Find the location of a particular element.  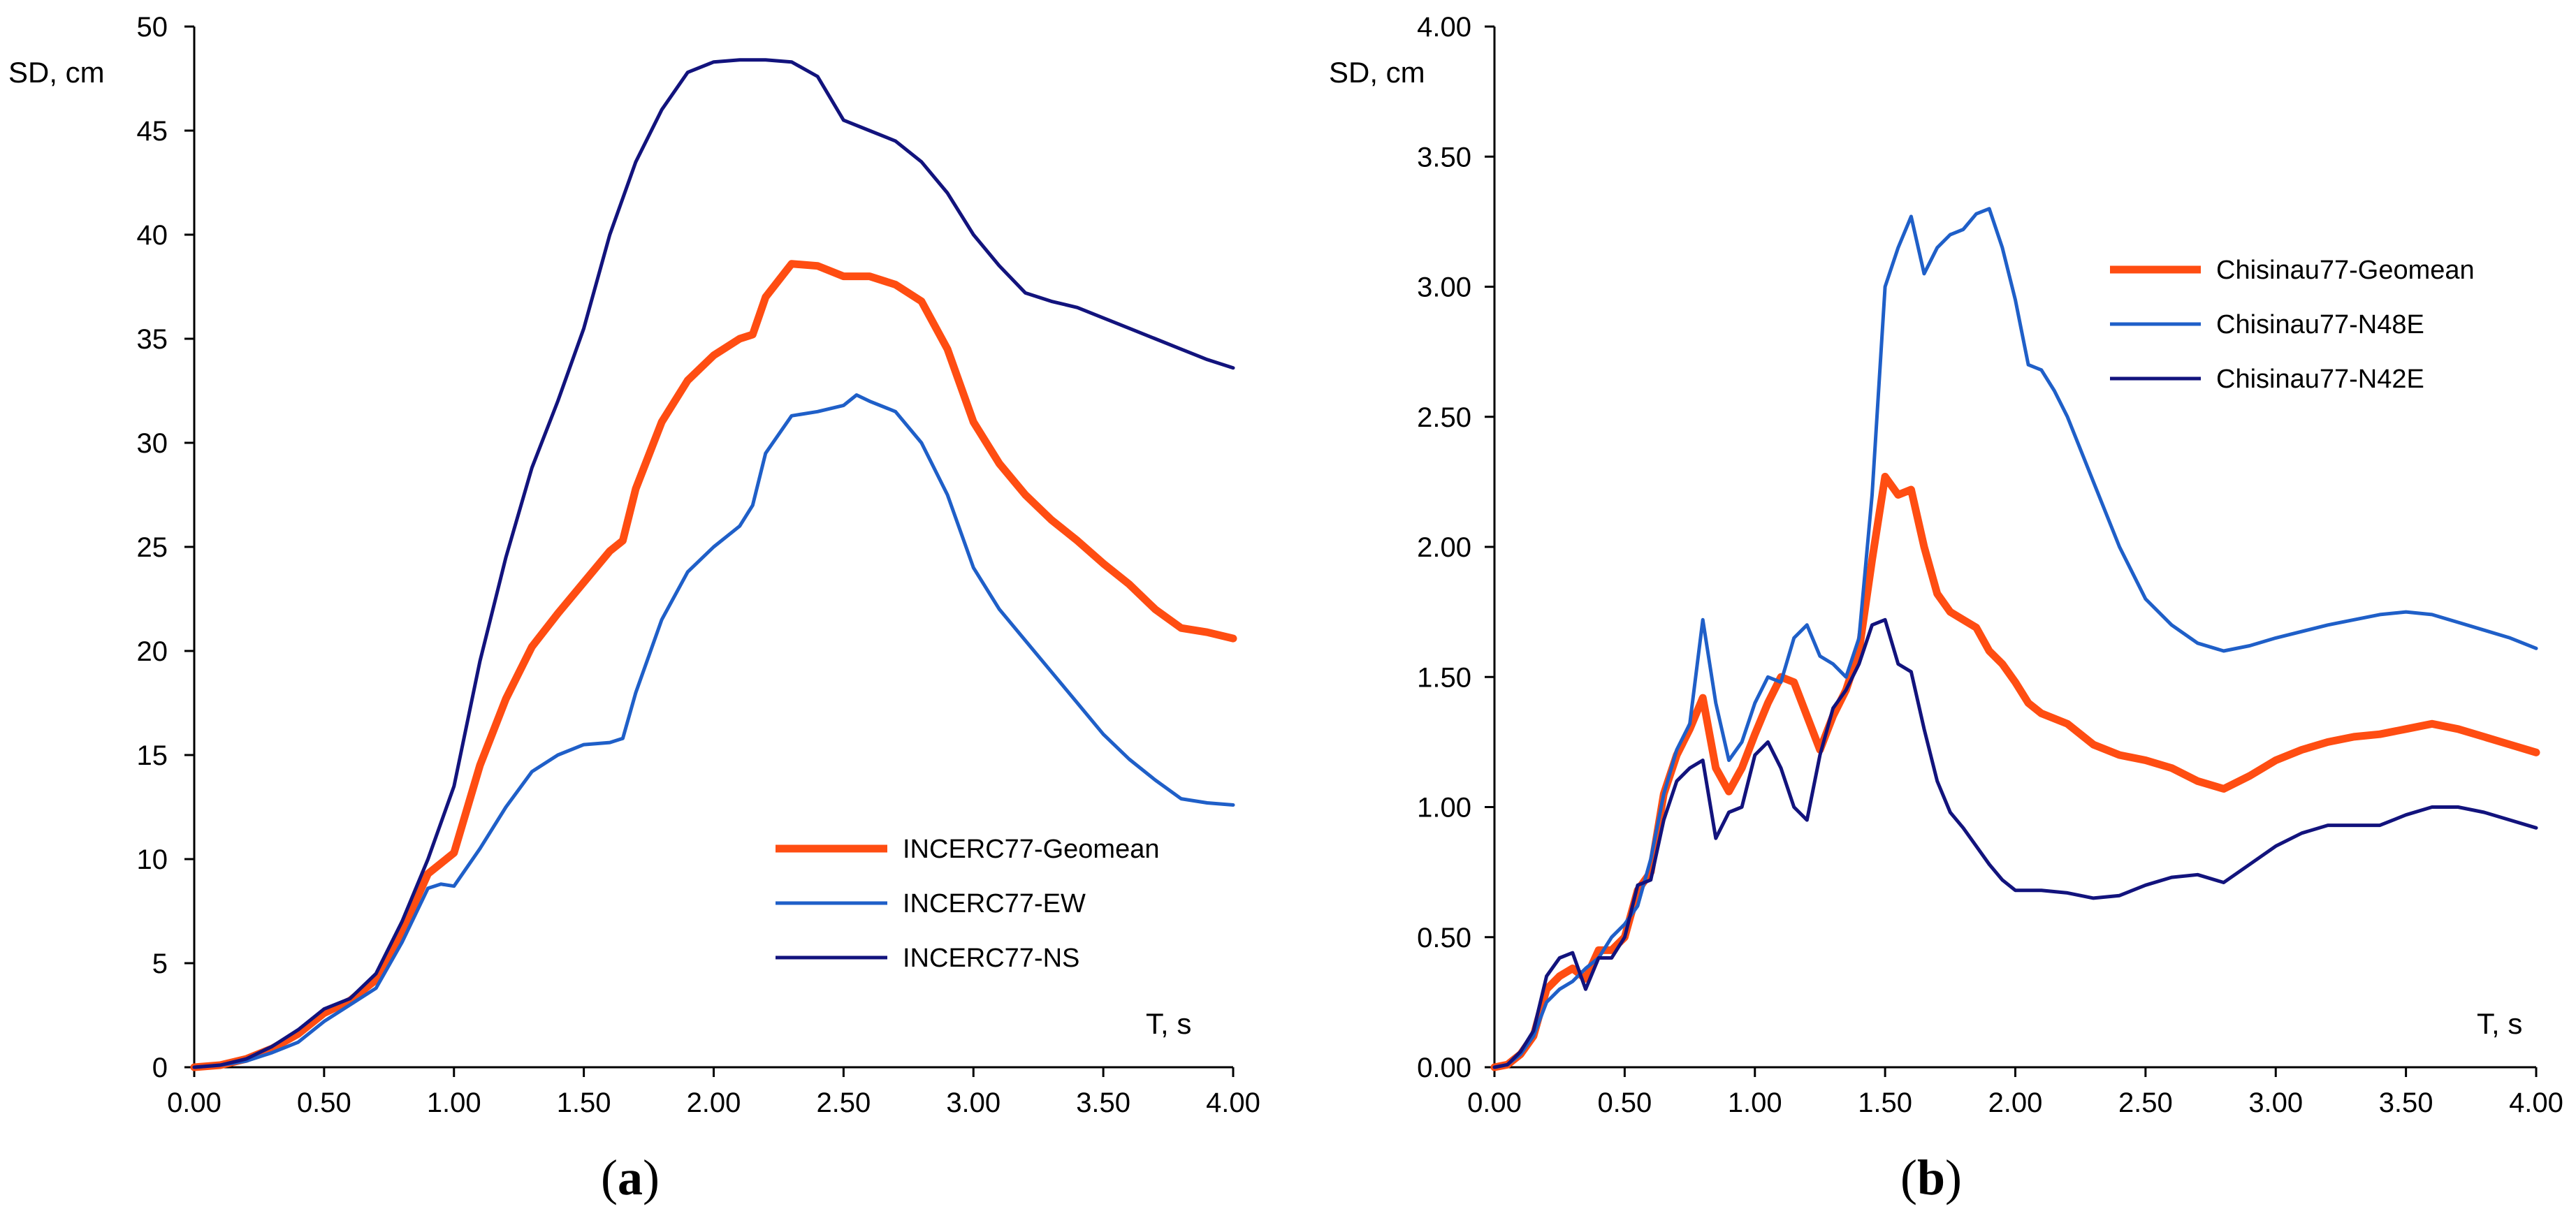

y-tick-label: 45 is located at coordinates (152, 131).